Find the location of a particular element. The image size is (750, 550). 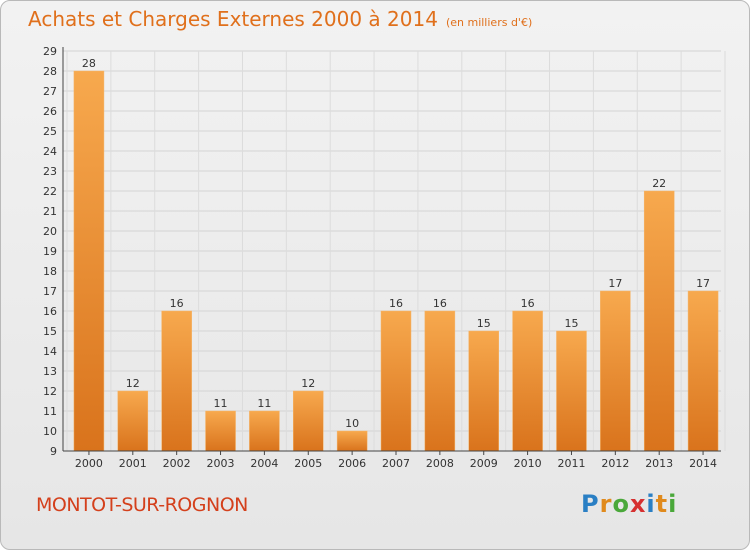

x-tick-label: 2004 is located at coordinates (264, 463).